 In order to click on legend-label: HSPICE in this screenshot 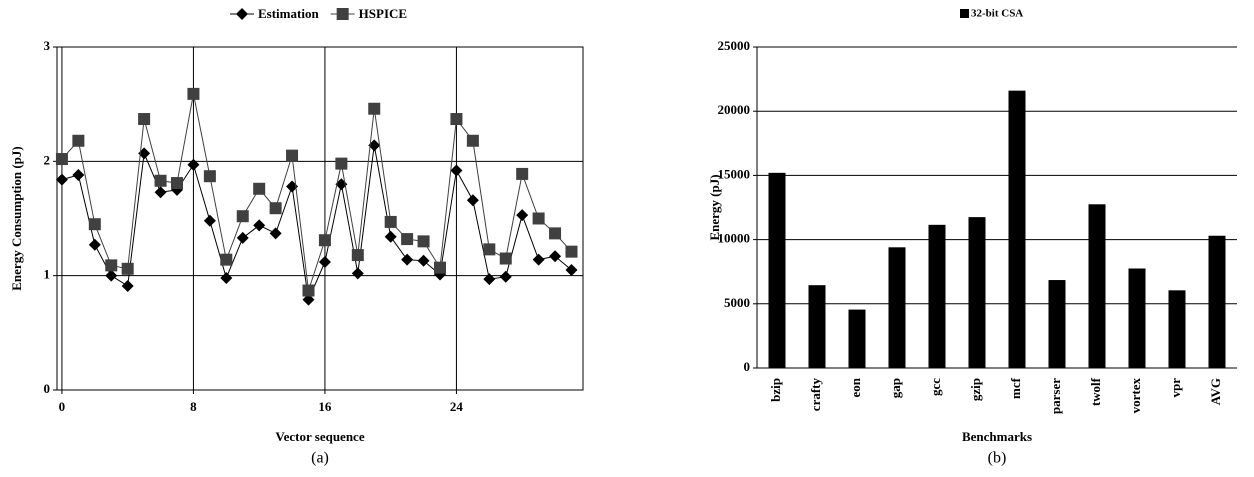, I will do `click(383, 13)`.